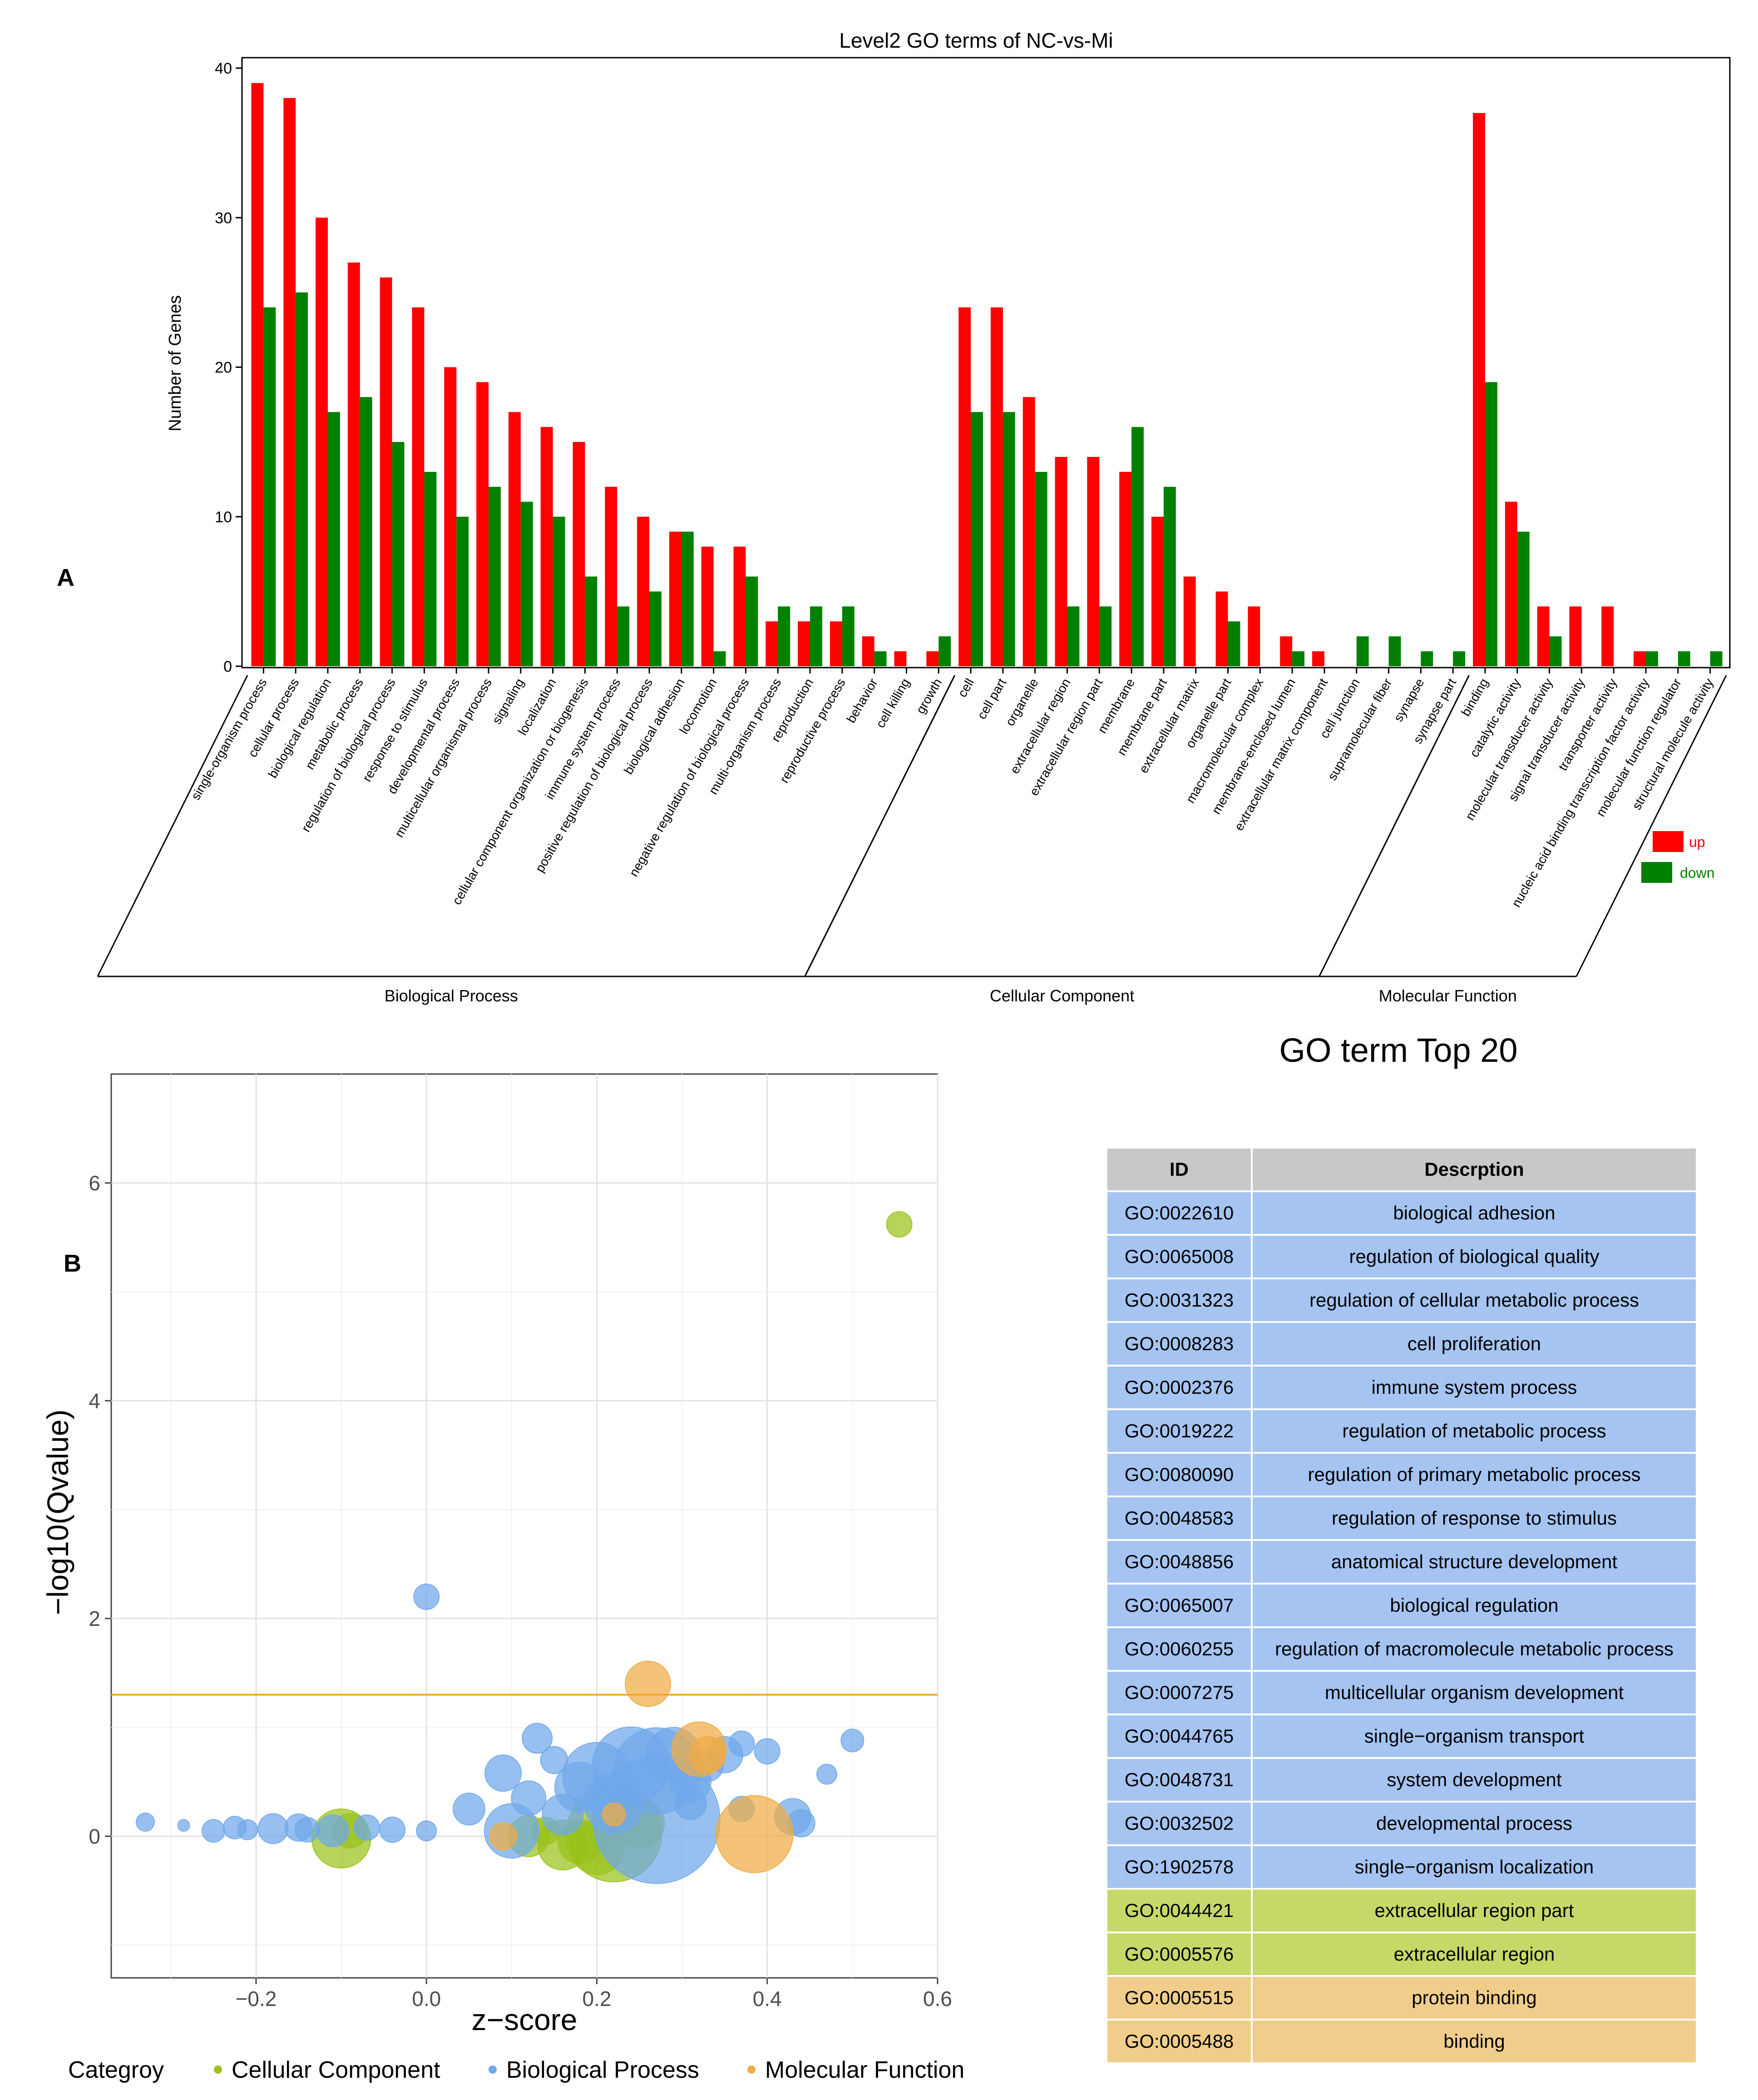 The height and width of the screenshot is (2100, 1758). Describe the element at coordinates (938, 1999) in the screenshot. I see `bubble-x-tick-label: 0.6` at that location.